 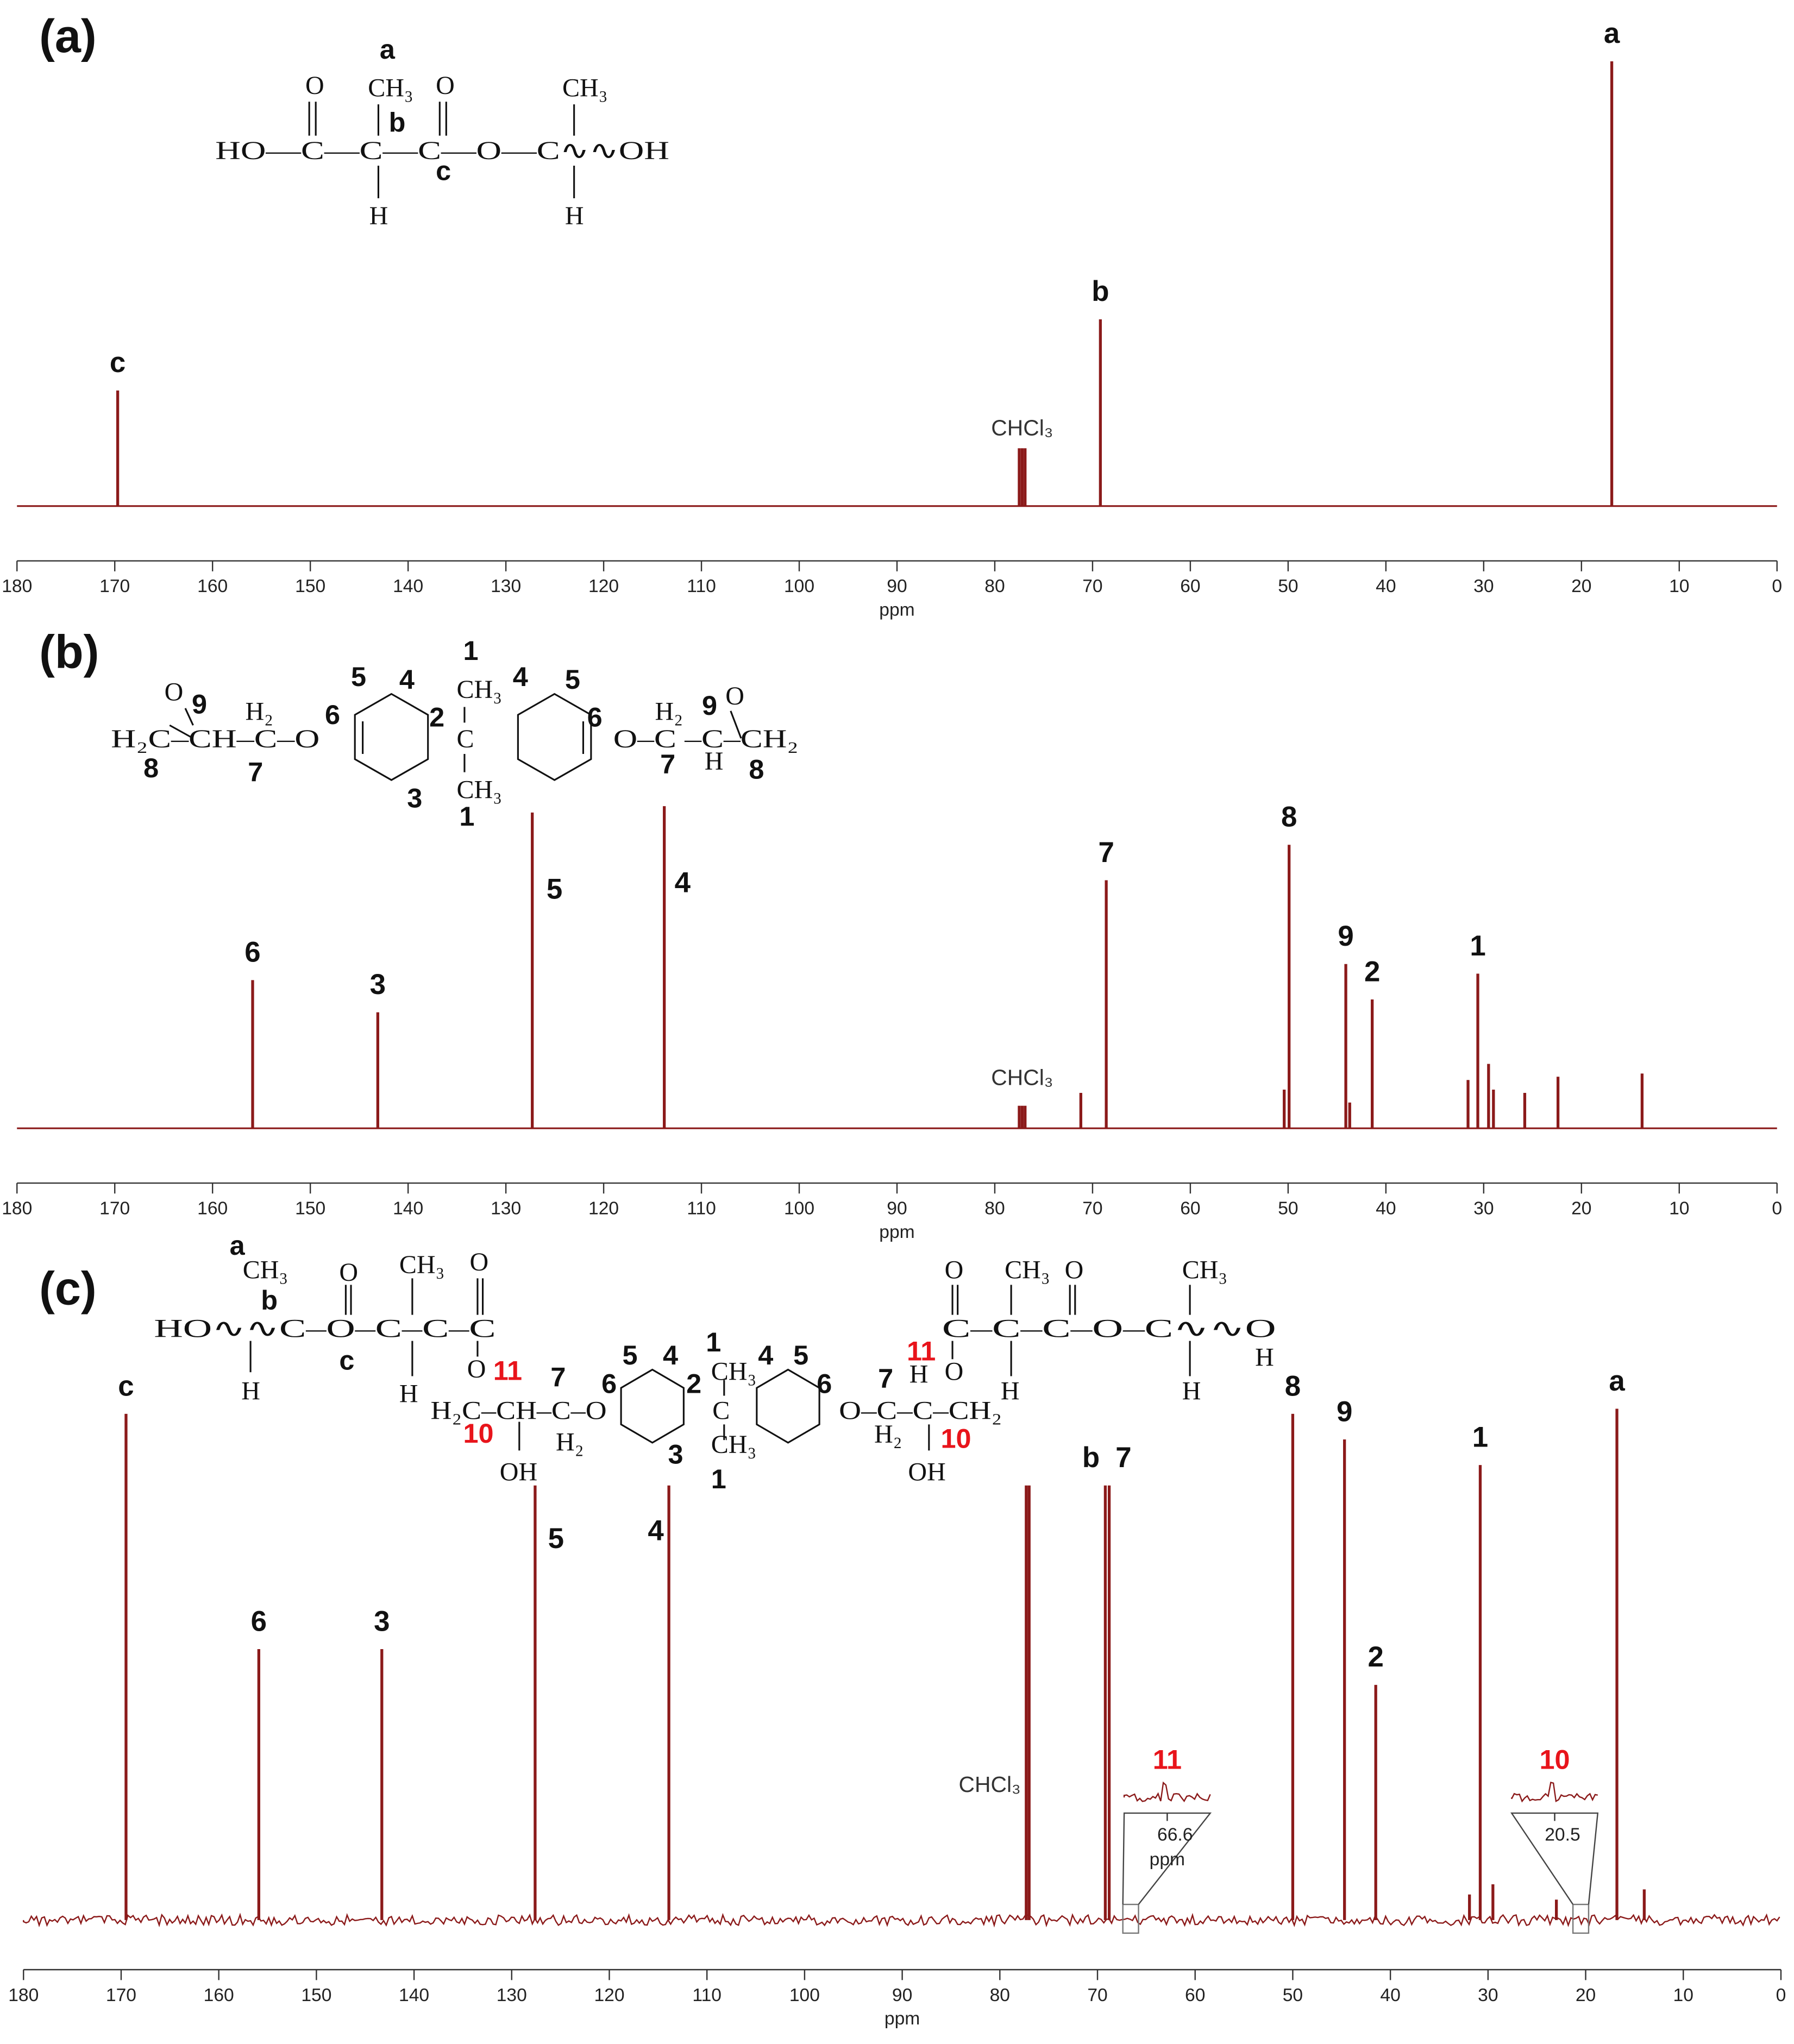 I want to click on inset-trace, so click(x=1555, y=1793).